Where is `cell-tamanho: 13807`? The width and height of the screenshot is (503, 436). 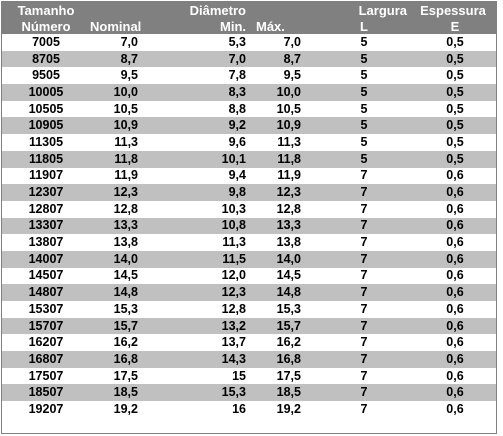 cell-tamanho: 13807 is located at coordinates (46, 242).